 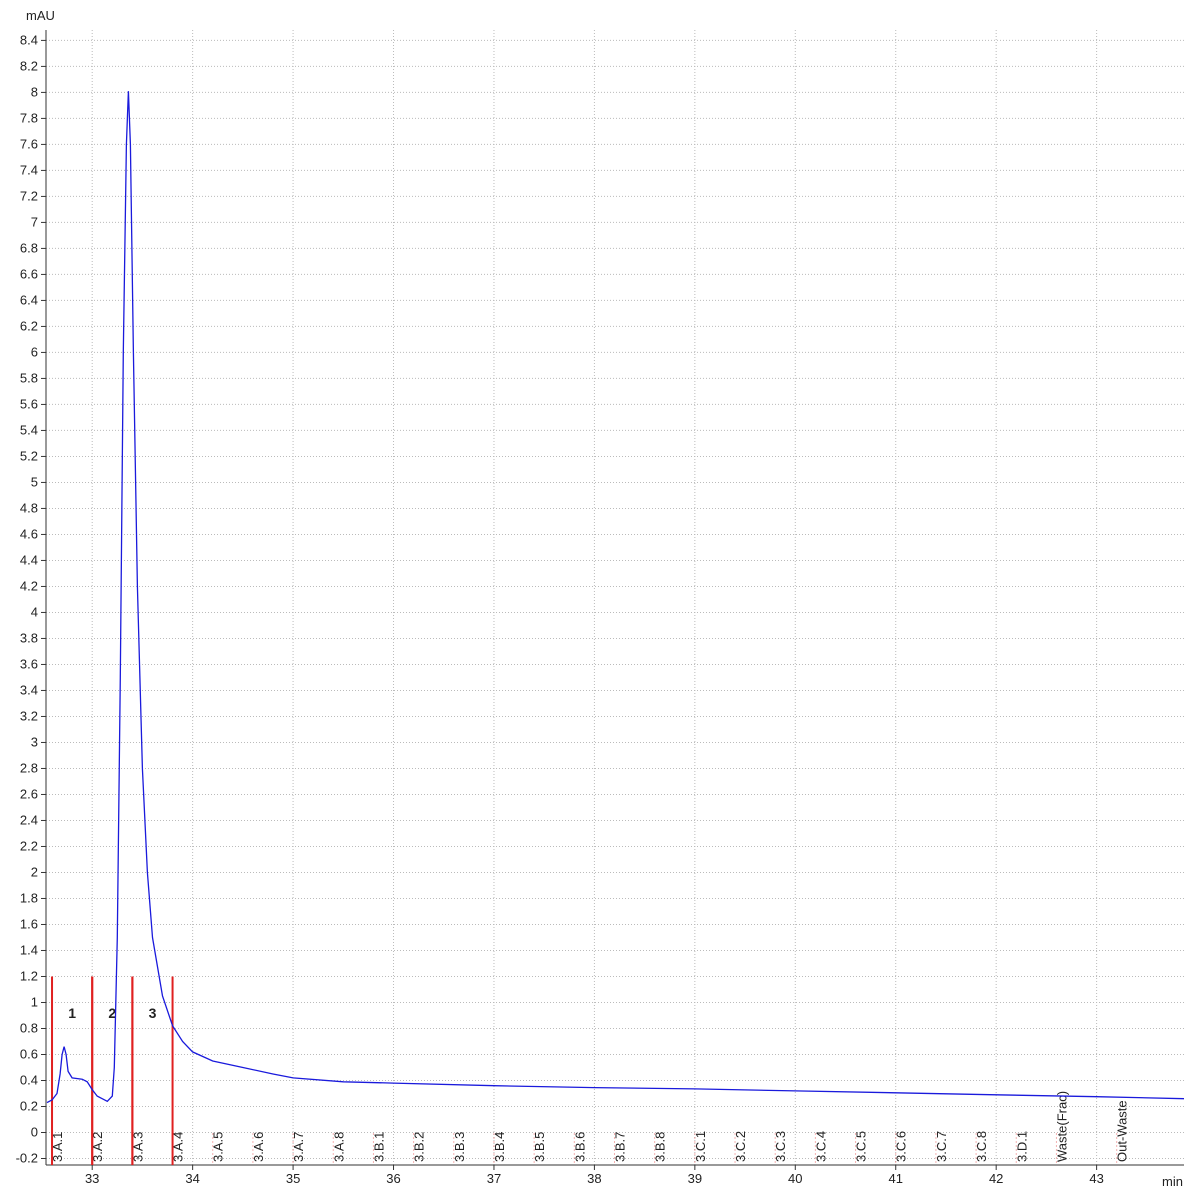 What do you see at coordinates (981, 1146) in the screenshot?
I see `fraction-label: 3.C.8` at bounding box center [981, 1146].